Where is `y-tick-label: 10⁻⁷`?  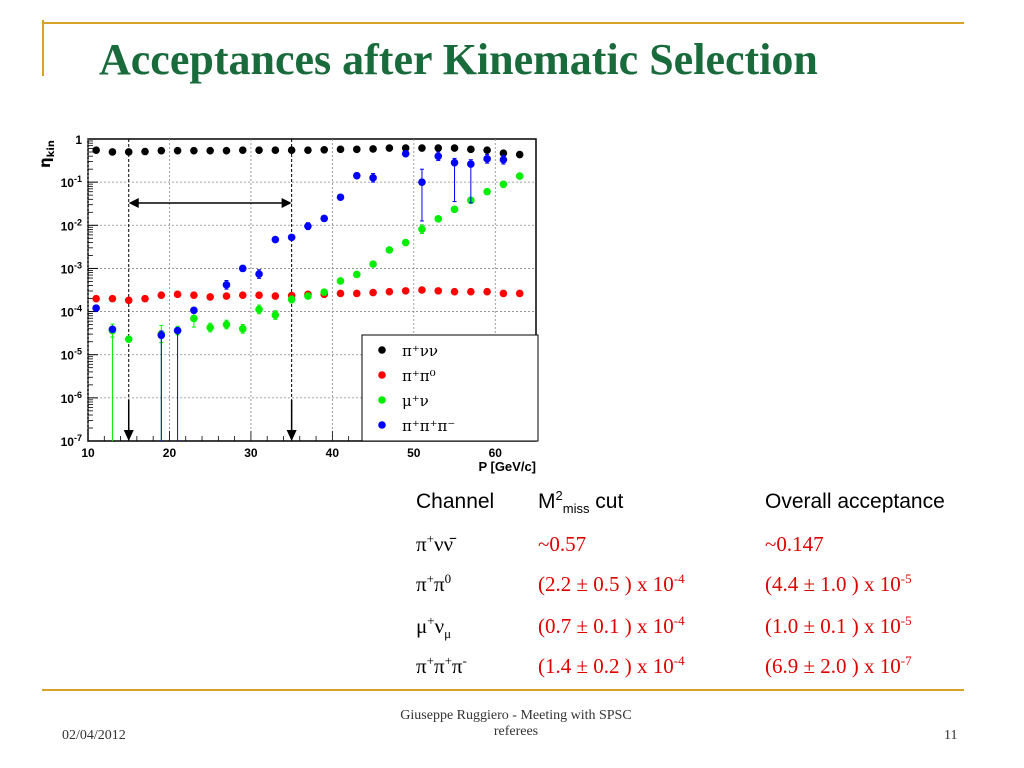 y-tick-label: 10⁻⁷ is located at coordinates (71, 441).